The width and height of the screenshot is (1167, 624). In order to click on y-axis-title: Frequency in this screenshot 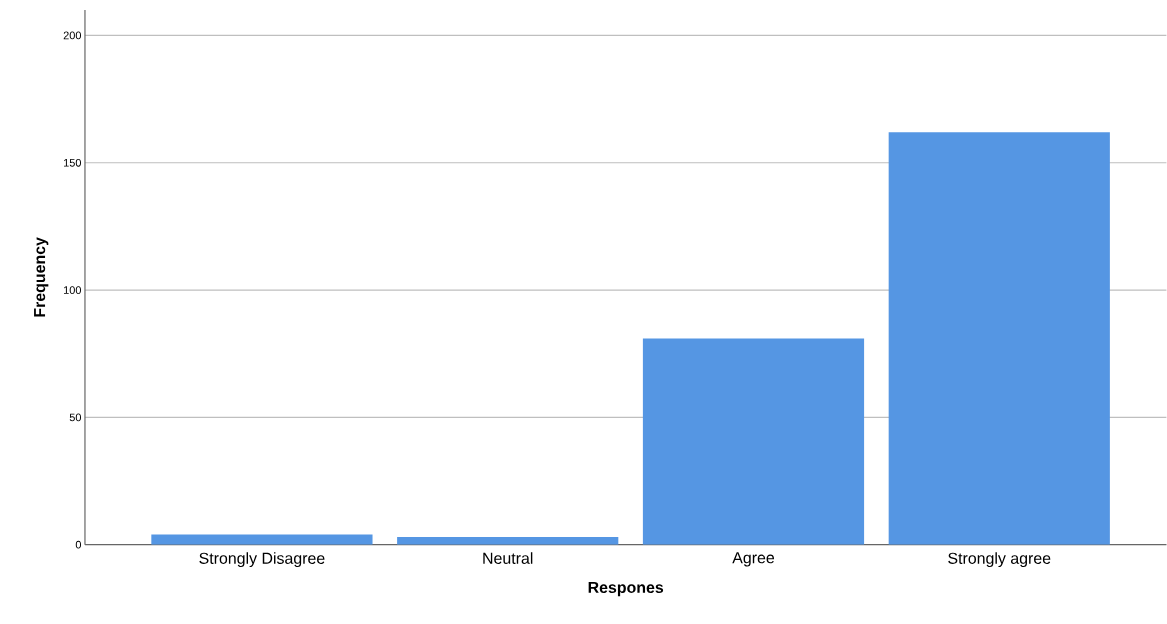, I will do `click(41, 277)`.